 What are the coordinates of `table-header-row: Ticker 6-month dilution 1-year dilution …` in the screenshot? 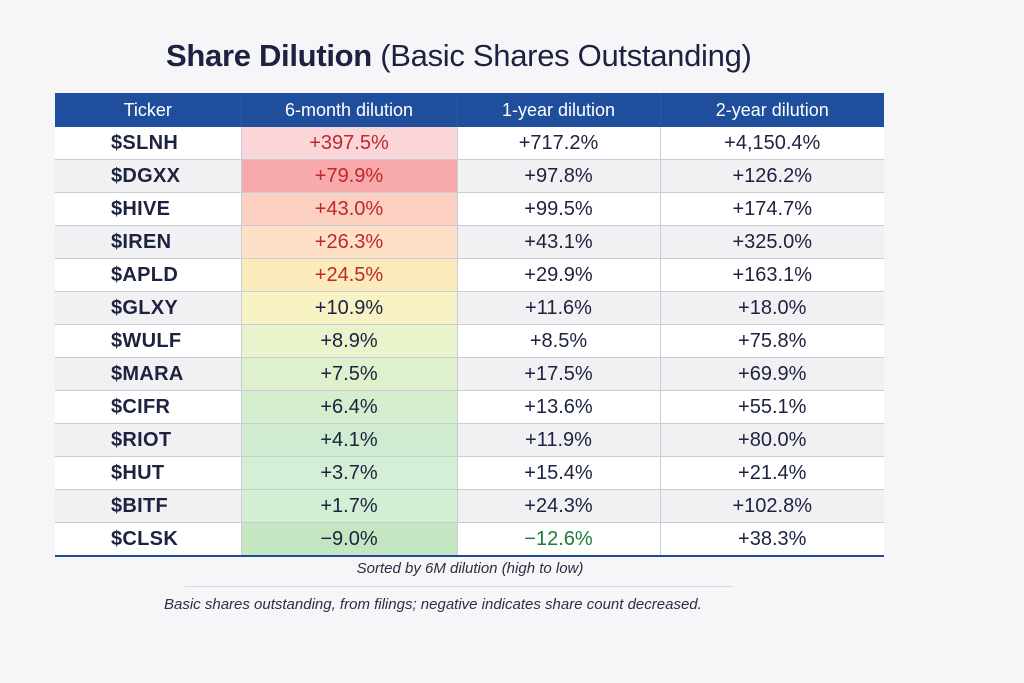 It's located at (469, 110).